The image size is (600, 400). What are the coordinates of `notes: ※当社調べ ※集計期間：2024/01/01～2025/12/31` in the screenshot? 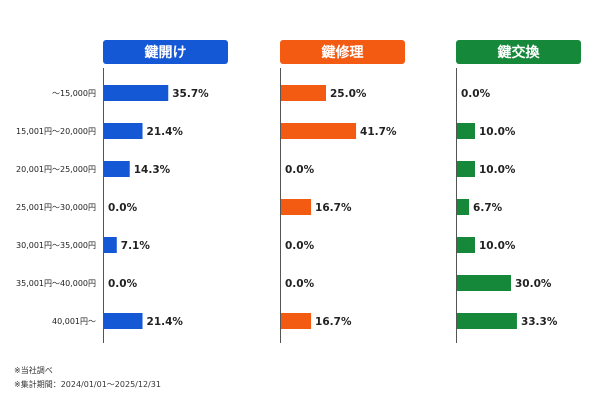 It's located at (87, 378).